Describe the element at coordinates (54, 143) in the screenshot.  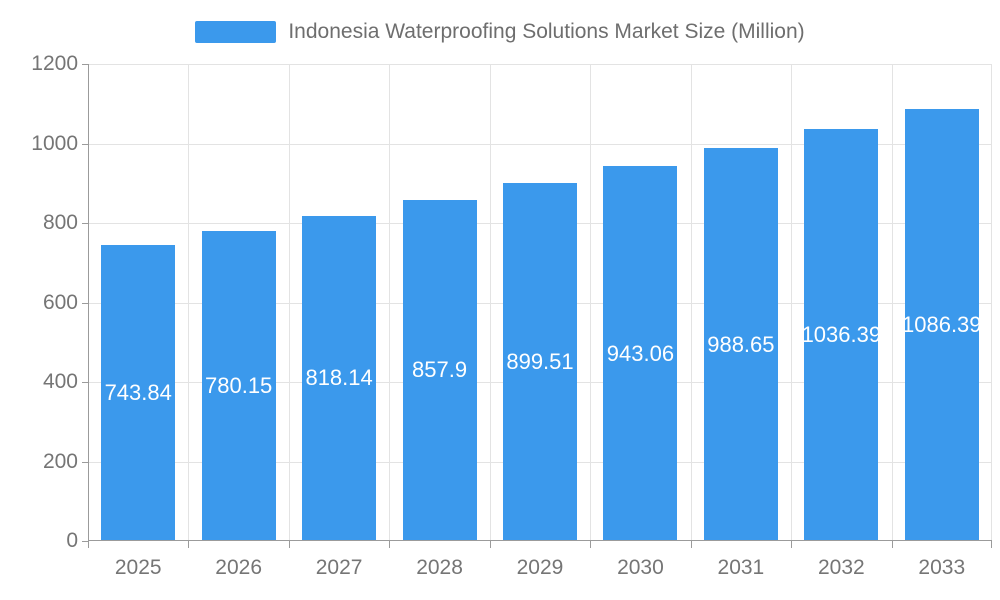
I see `y-axis-tick-label: 1000` at that location.